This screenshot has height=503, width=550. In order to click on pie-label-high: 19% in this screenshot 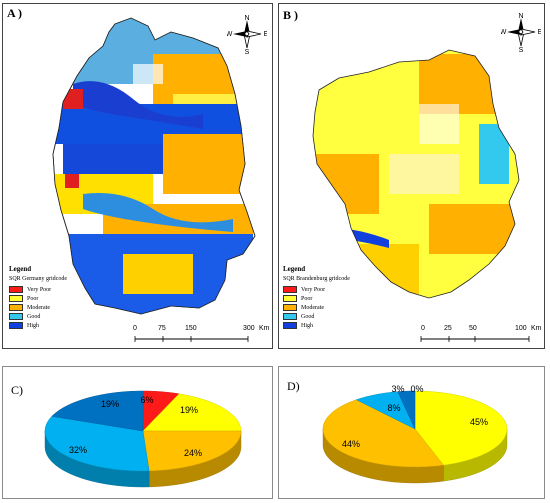, I will do `click(110, 404)`.